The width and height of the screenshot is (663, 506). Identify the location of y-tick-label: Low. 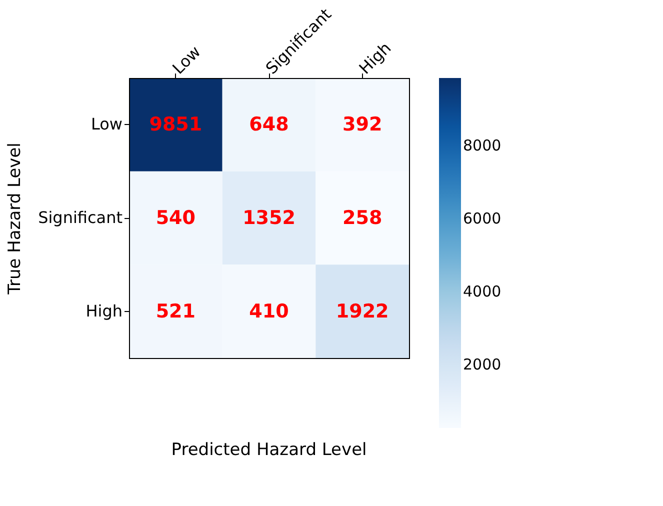
(106, 124).